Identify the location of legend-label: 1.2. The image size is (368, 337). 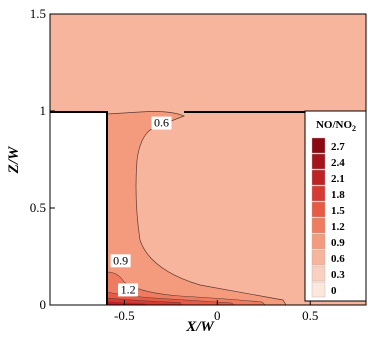
(338, 227).